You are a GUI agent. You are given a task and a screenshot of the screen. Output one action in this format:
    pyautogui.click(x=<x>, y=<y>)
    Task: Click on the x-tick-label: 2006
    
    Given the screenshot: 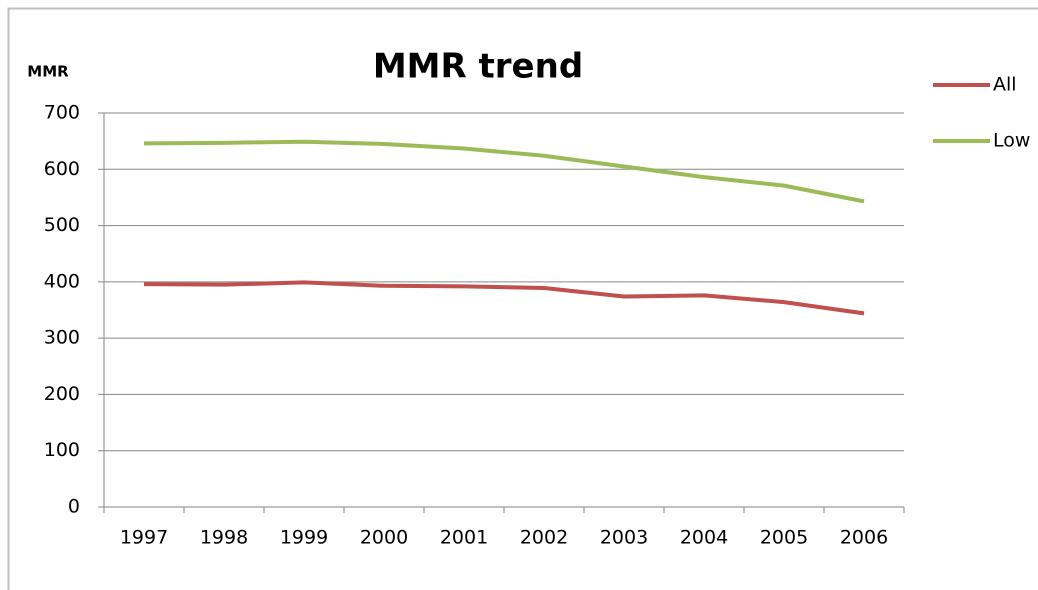 What is the action you would take?
    pyautogui.click(x=864, y=538)
    